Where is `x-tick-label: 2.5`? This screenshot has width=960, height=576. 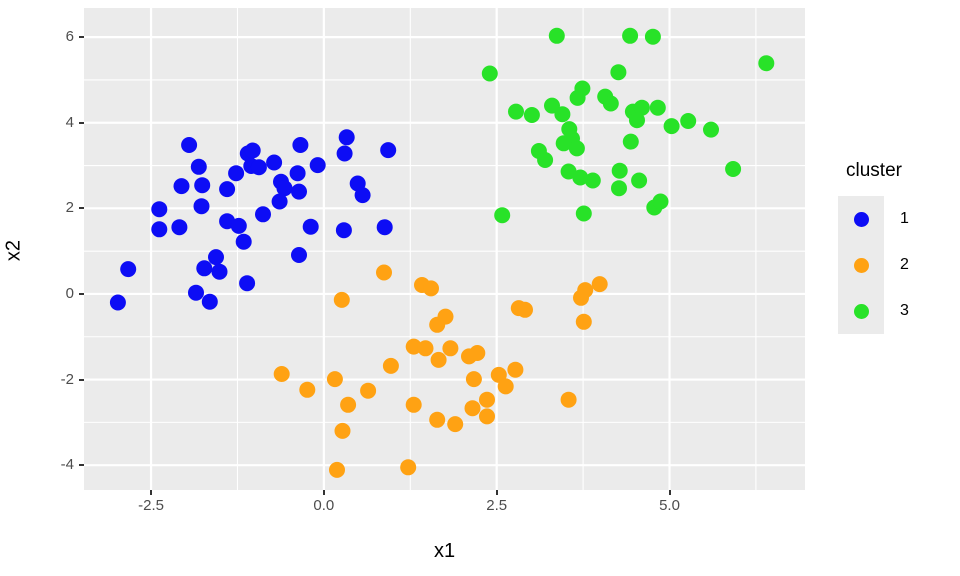 x-tick-label: 2.5 is located at coordinates (497, 505).